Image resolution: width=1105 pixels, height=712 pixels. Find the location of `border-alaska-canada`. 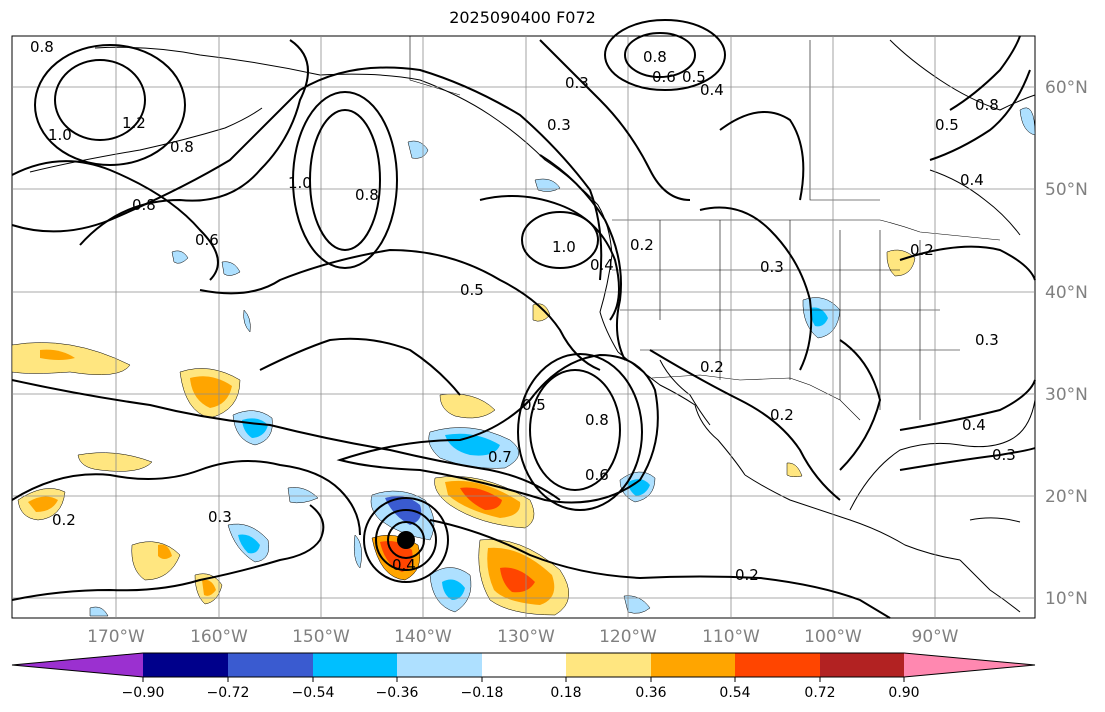

border-alaska-canada is located at coordinates (435, 66).